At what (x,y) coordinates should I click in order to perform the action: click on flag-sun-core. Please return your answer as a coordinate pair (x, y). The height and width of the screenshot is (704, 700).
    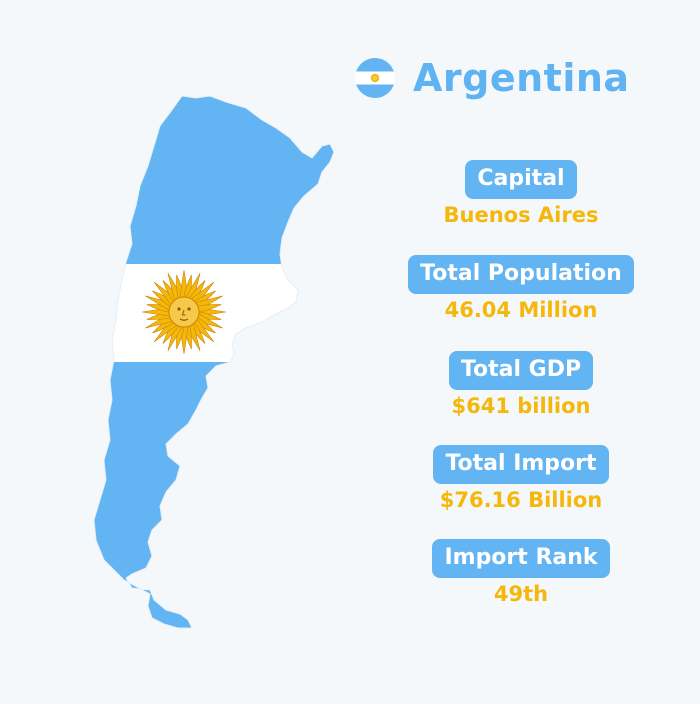
    Looking at the image, I should click on (375, 78).